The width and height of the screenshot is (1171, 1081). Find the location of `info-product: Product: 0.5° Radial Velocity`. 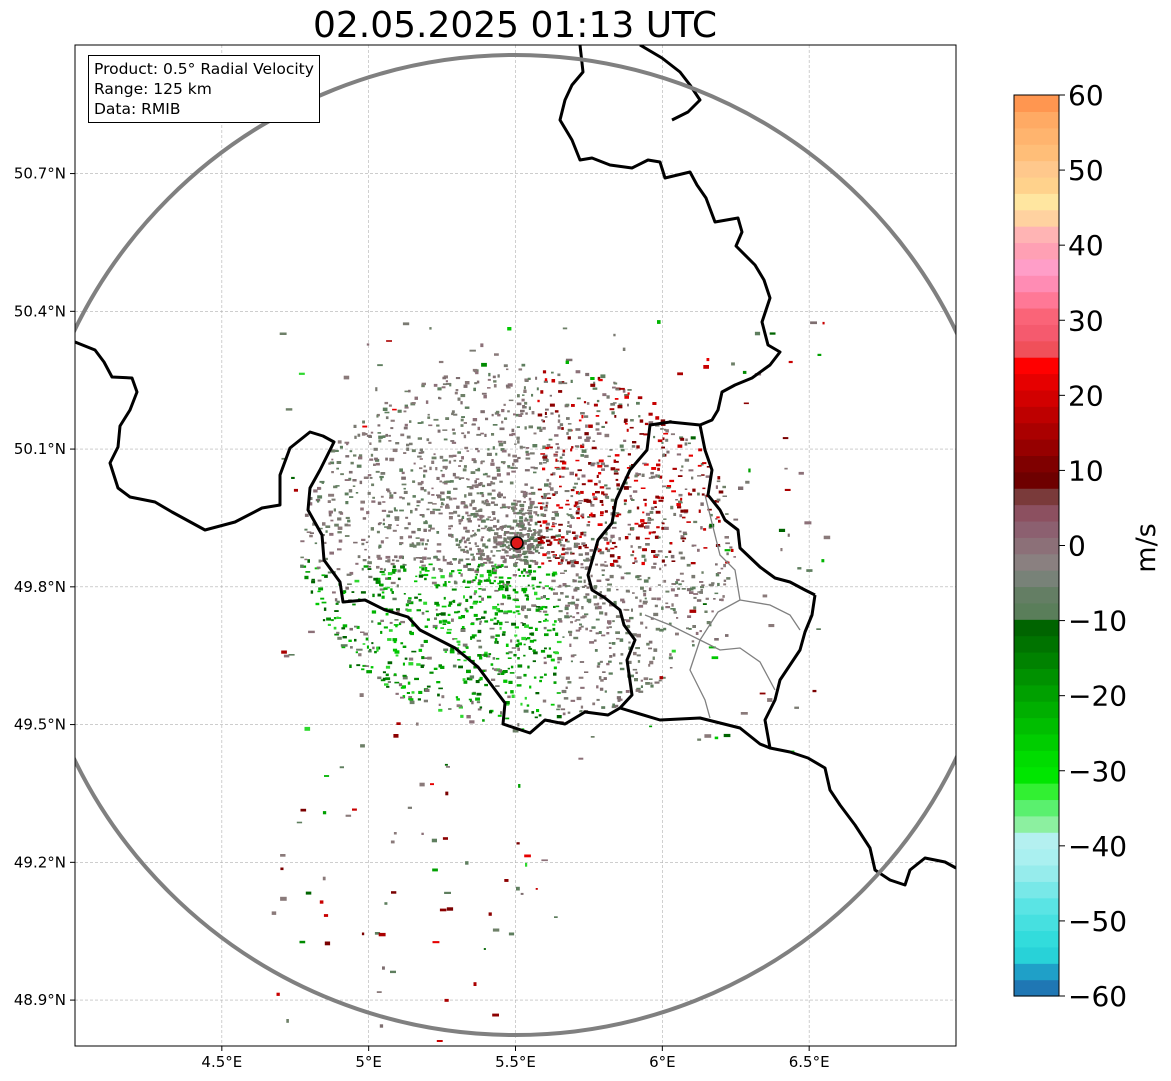

info-product: Product: 0.5° Radial Velocity is located at coordinates (204, 69).